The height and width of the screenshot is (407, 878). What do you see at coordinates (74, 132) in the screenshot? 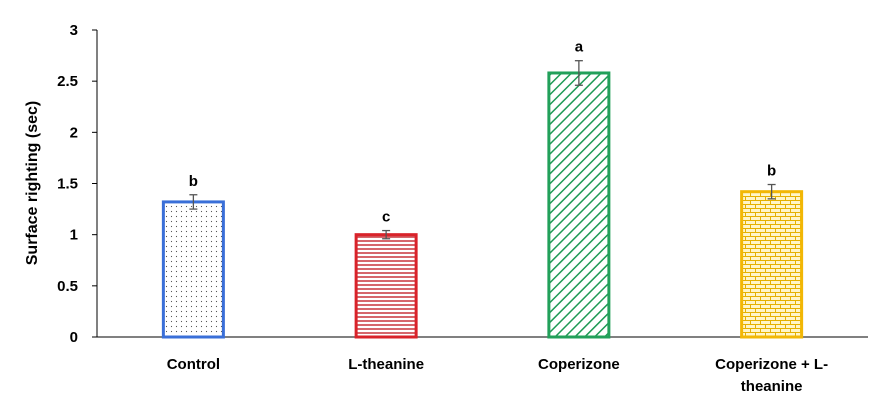
I see `y-tick-label: 2` at bounding box center [74, 132].